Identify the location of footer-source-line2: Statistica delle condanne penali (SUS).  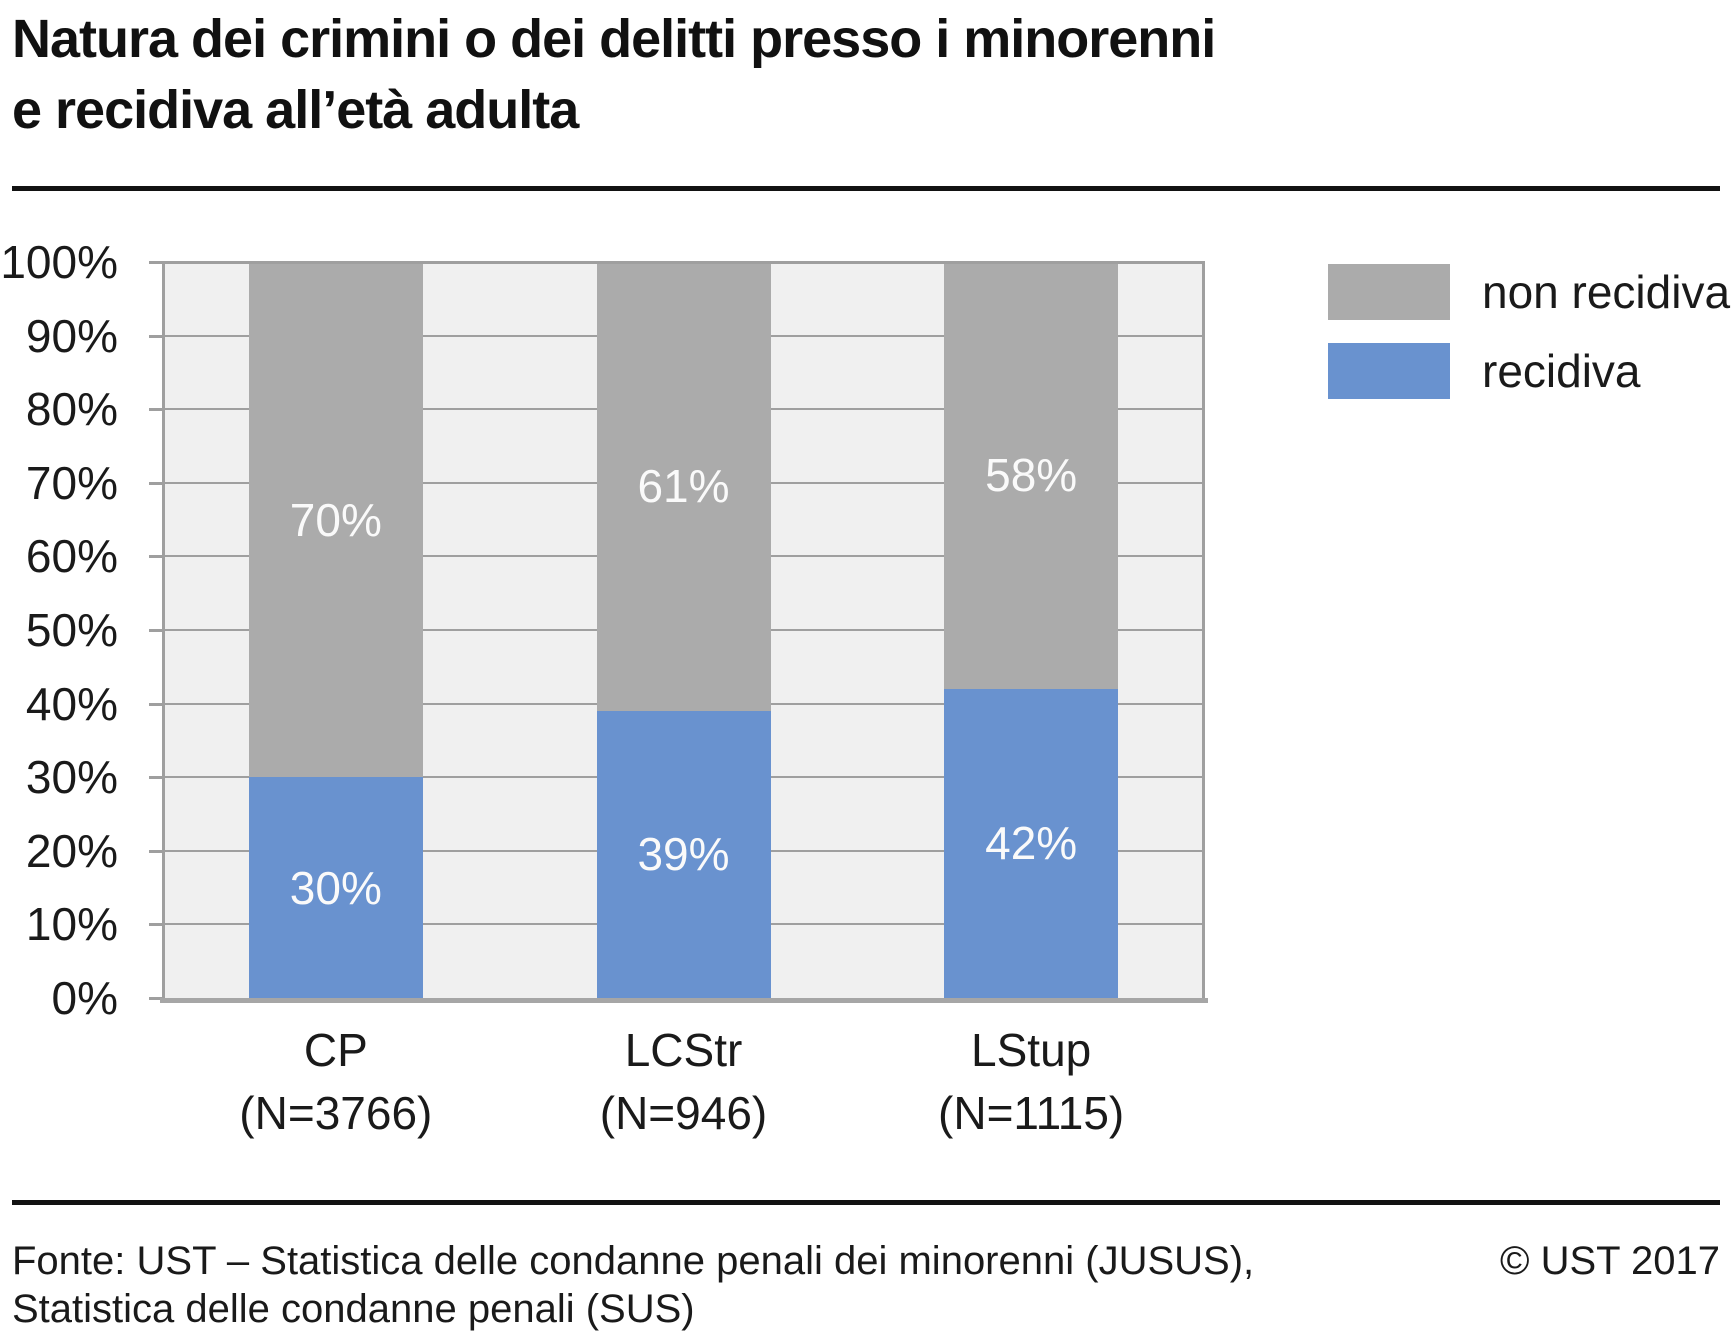
(866, 1308).